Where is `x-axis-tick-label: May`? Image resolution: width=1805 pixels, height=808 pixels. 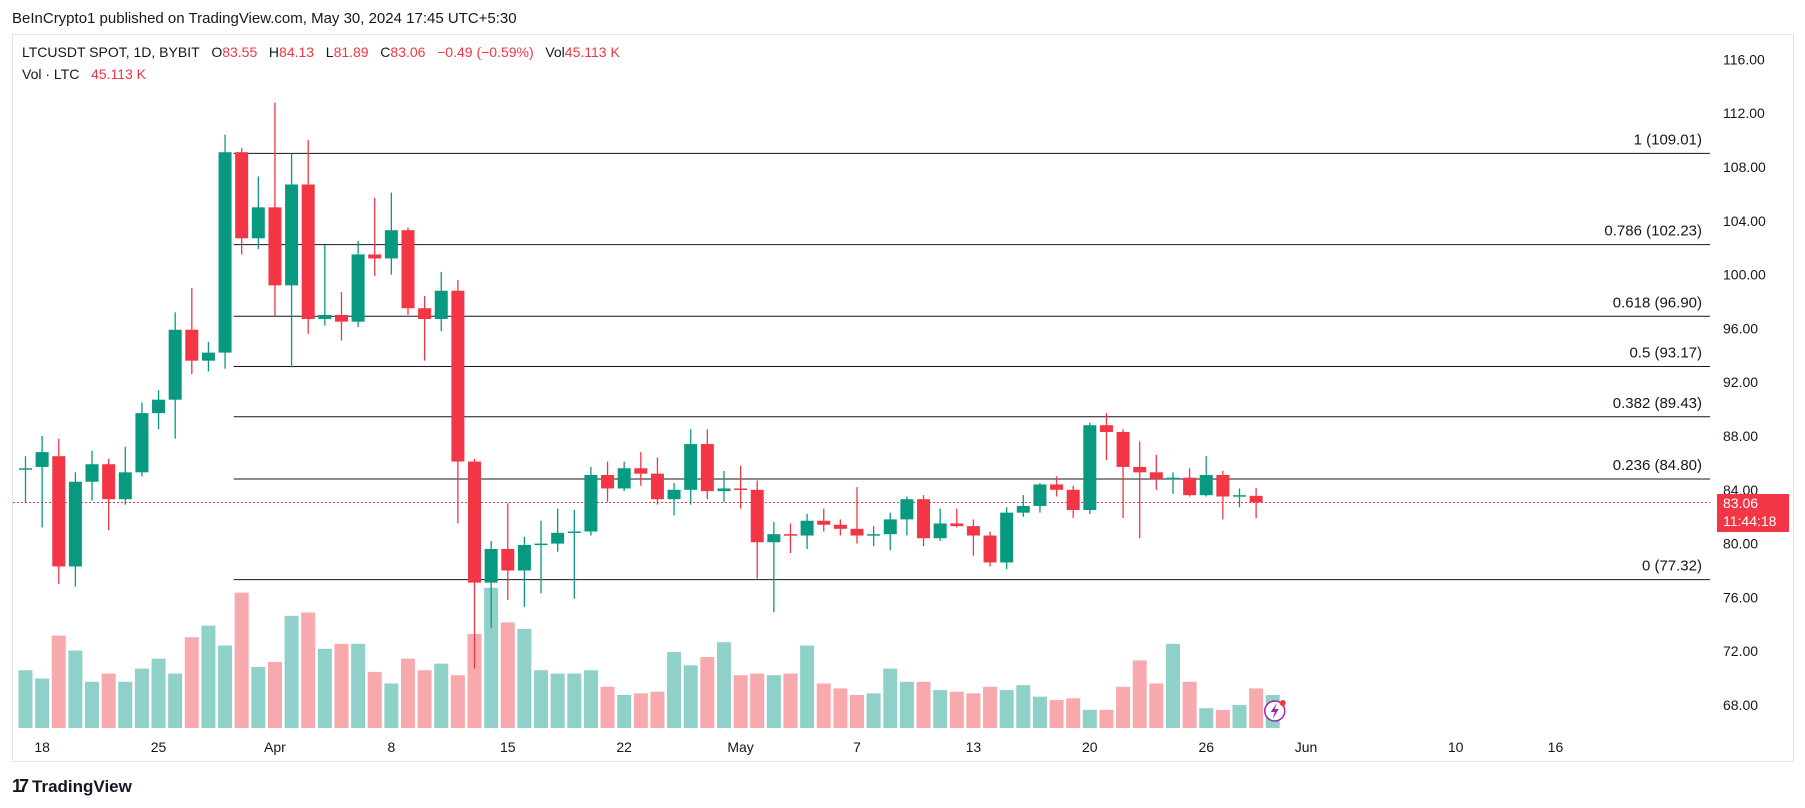
x-axis-tick-label: May is located at coordinates (740, 747).